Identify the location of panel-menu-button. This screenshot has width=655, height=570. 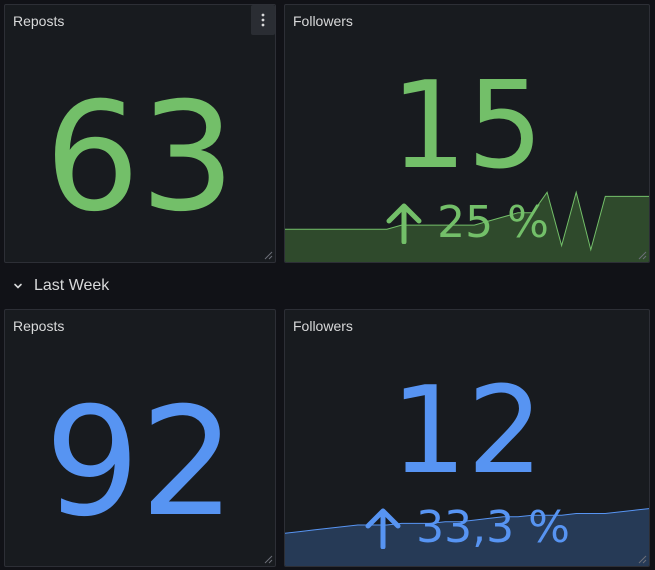
(263, 20).